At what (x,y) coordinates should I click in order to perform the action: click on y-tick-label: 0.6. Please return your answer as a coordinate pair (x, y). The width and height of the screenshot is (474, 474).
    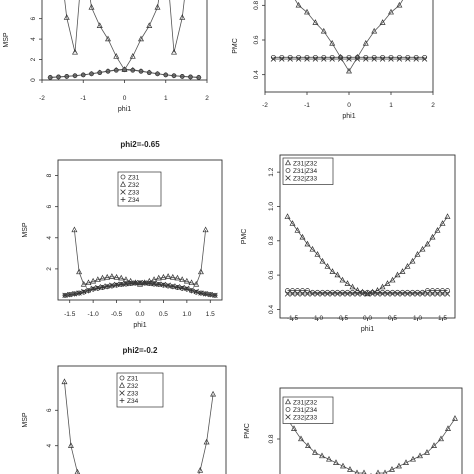
    Looking at the image, I should click on (271, 274).